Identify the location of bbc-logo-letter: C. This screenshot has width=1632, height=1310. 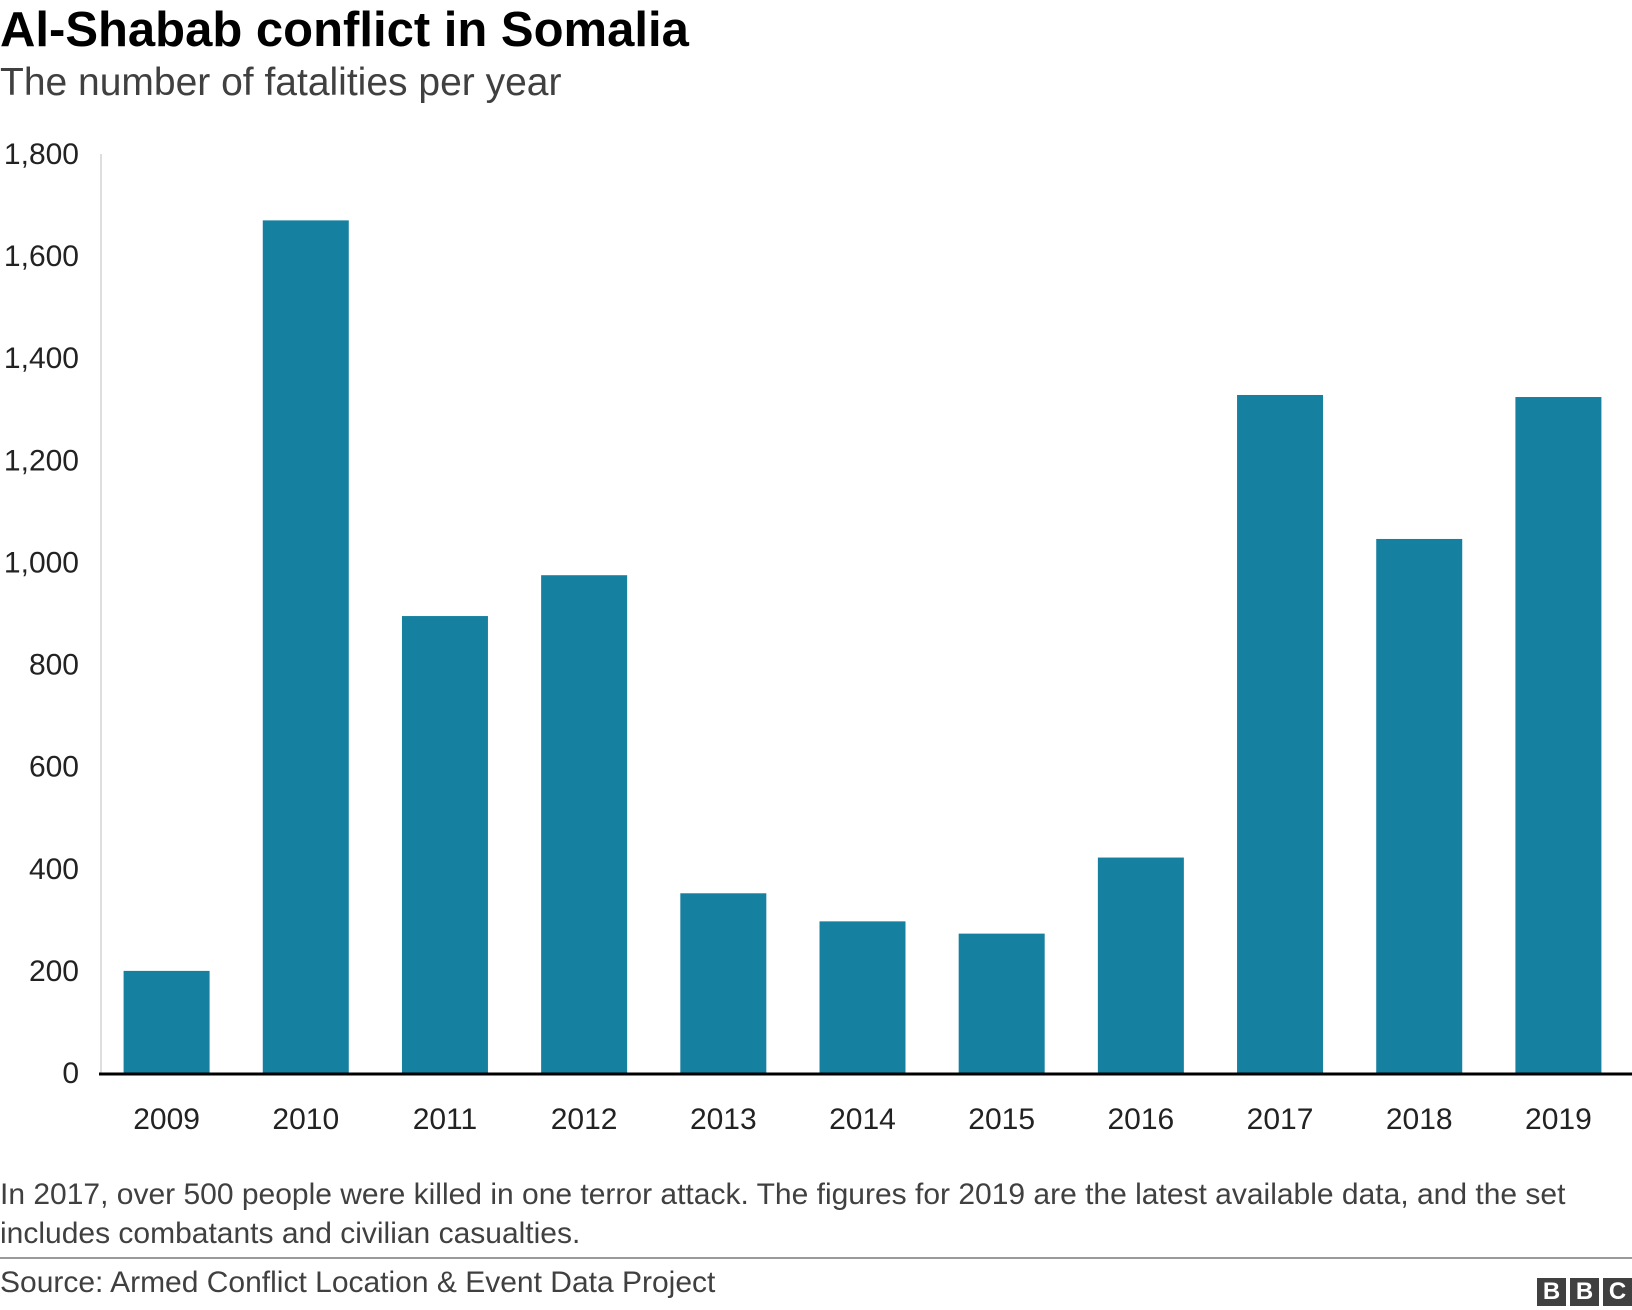
(1617, 1292).